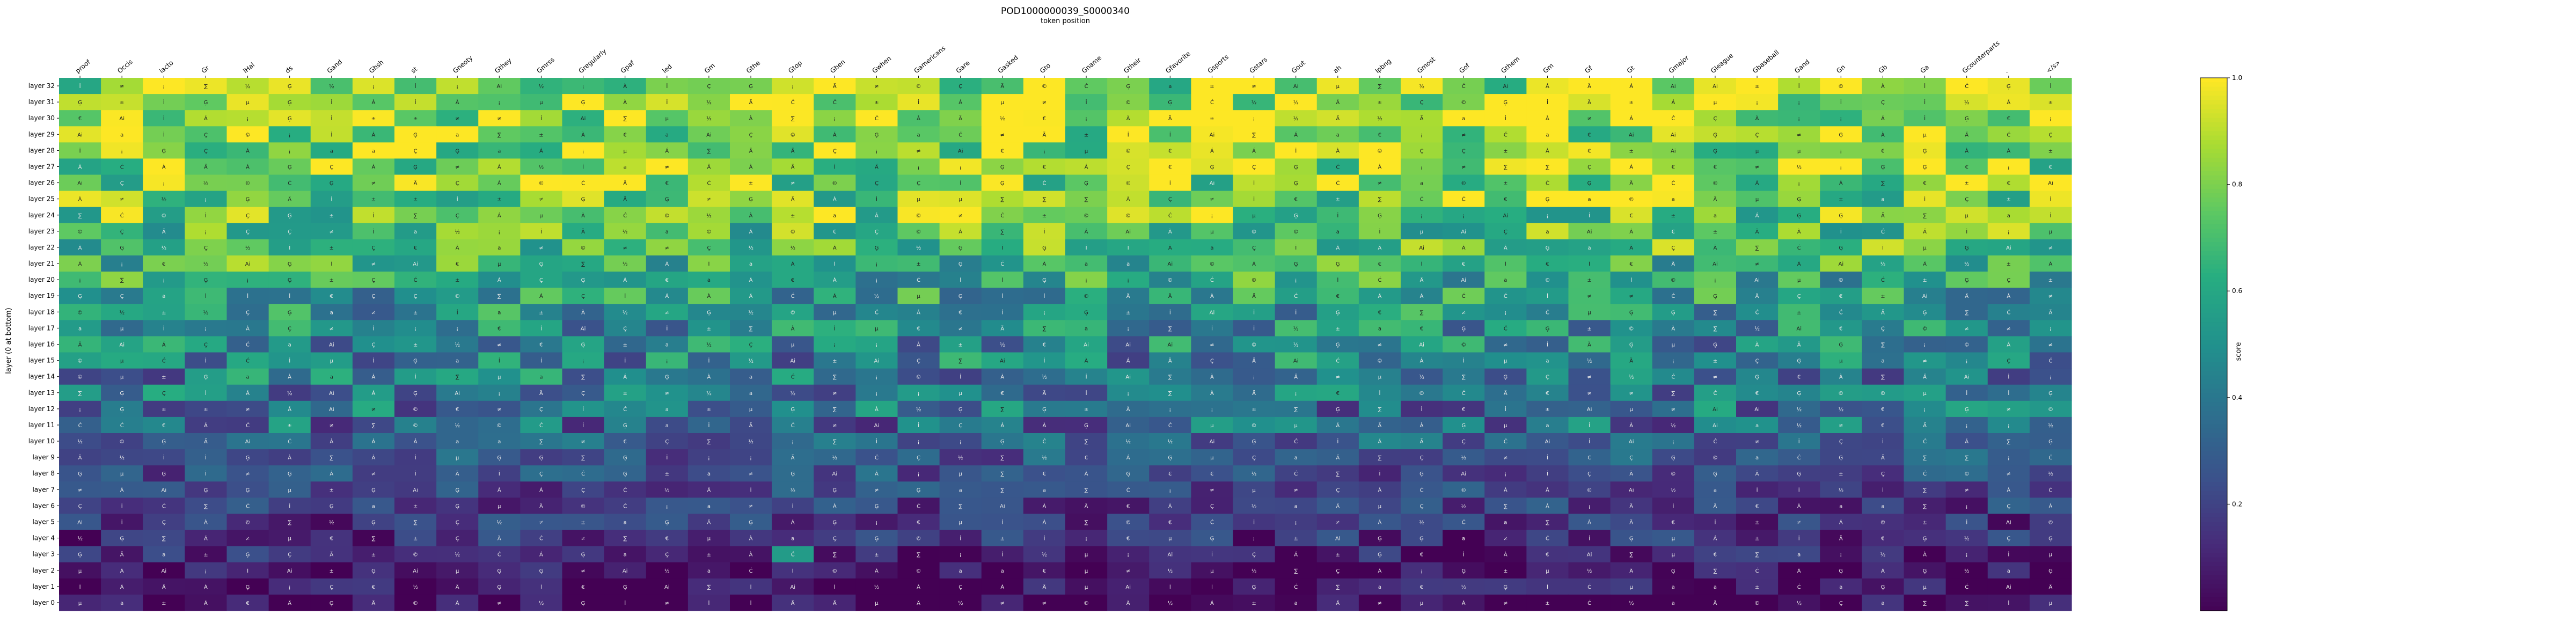 The width and height of the screenshot is (2576, 622). Describe the element at coordinates (1132, 65) in the screenshot. I see `x-tick-label: Gtheir` at that location.